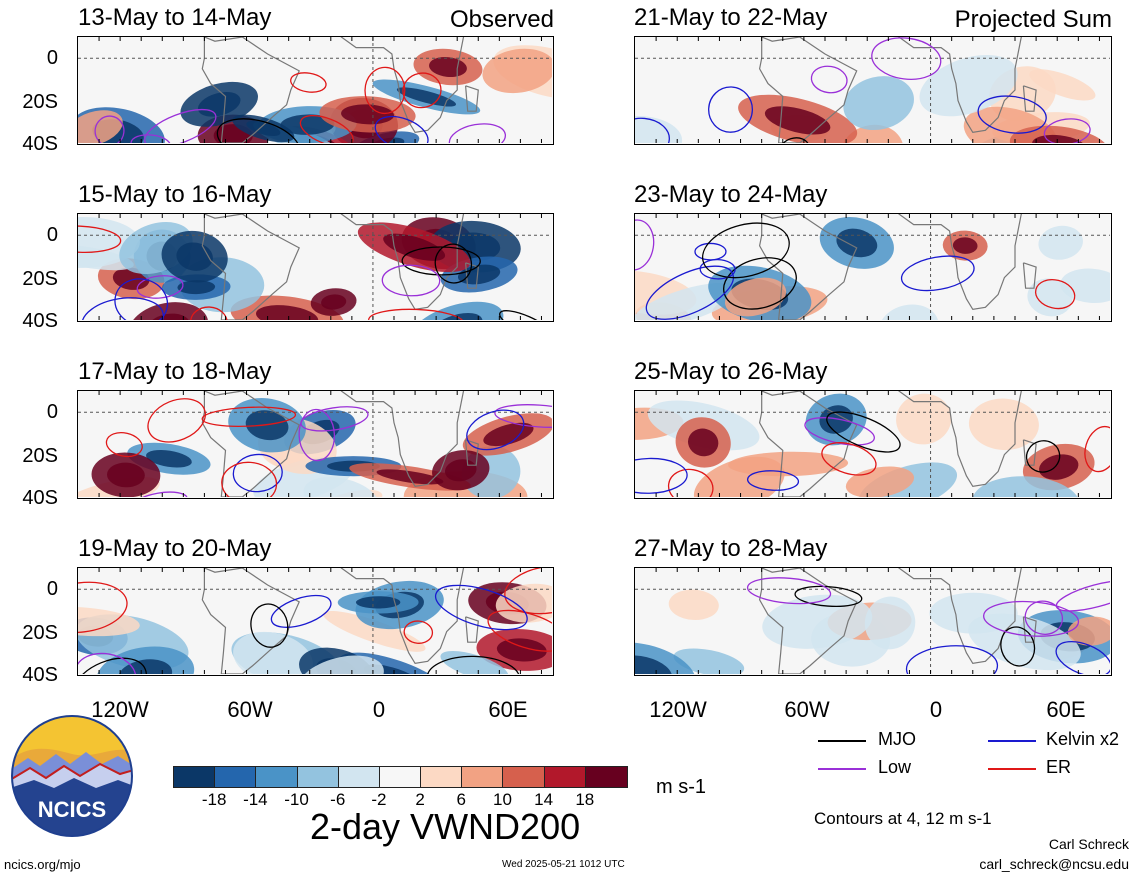  What do you see at coordinates (296, 799) in the screenshot?
I see `colorbar-tick-label: -10` at bounding box center [296, 799].